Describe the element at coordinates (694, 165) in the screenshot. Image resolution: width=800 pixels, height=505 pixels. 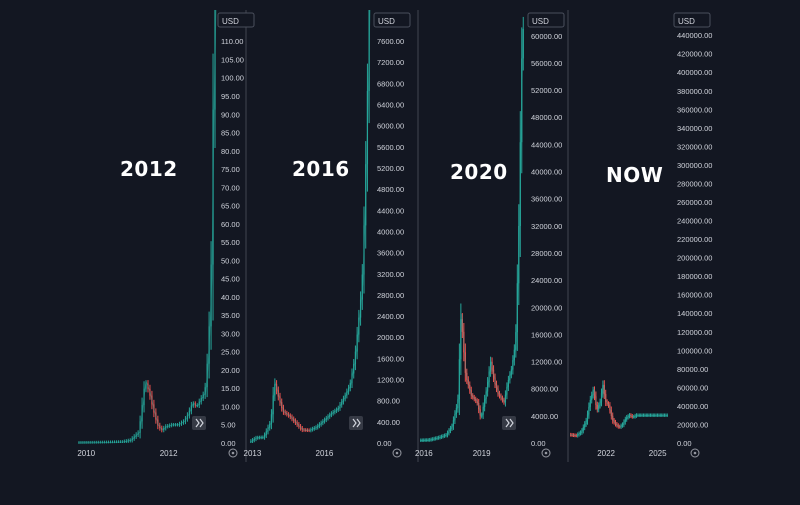
I see `y-tick-label: 300000.00` at that location.